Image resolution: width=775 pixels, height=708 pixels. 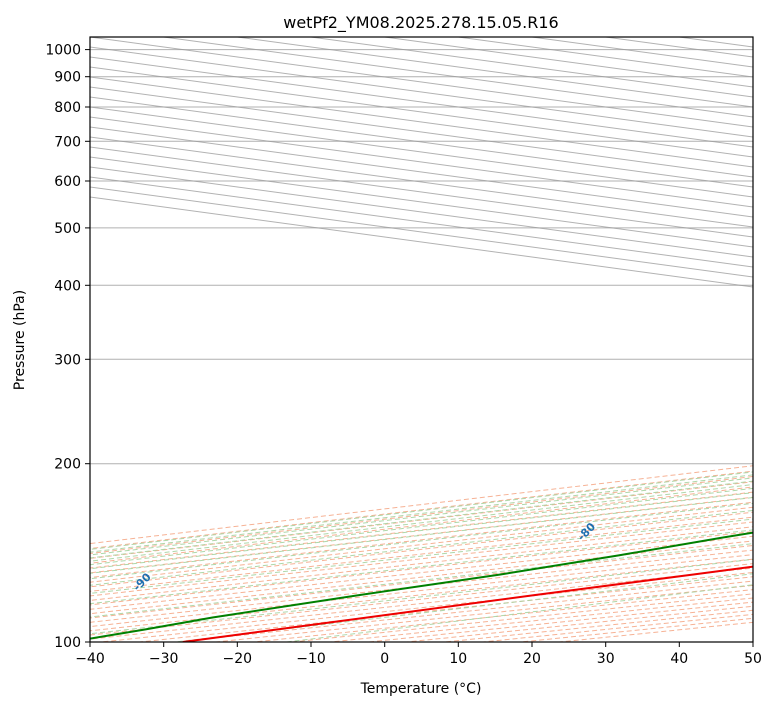 What do you see at coordinates (90, 659) in the screenshot?
I see `x-tick-label: −40` at bounding box center [90, 659].